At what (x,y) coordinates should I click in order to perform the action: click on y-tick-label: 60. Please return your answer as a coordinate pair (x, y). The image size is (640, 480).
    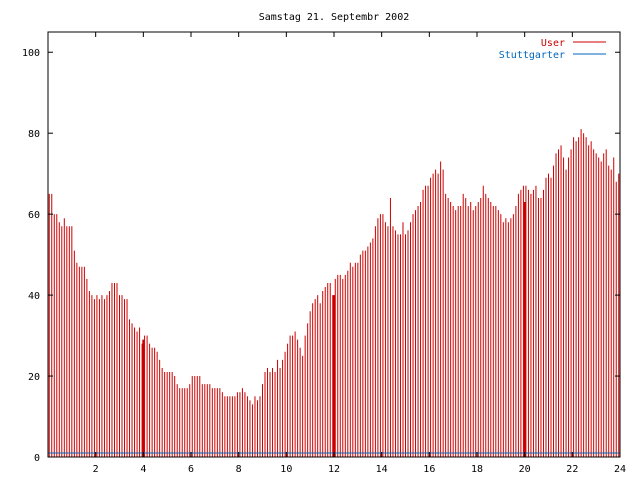
    Looking at the image, I should click on (34, 215).